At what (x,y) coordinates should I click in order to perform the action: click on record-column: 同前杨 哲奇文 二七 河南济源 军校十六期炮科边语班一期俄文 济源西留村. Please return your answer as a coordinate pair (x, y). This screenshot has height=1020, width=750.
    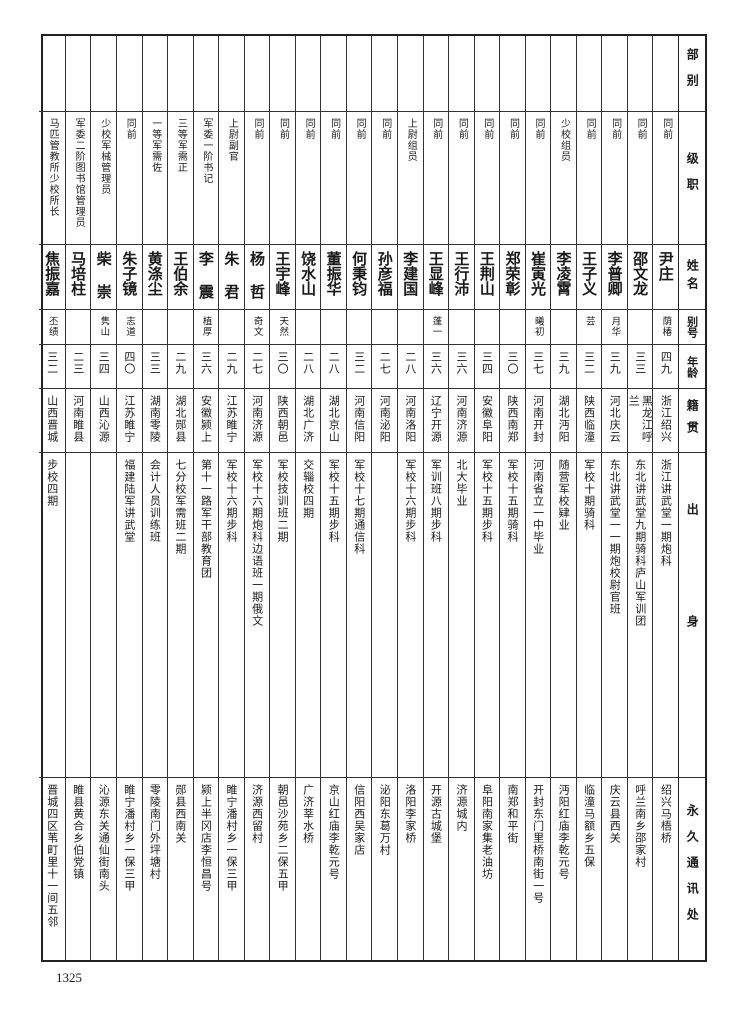
    Looking at the image, I should click on (256, 498).